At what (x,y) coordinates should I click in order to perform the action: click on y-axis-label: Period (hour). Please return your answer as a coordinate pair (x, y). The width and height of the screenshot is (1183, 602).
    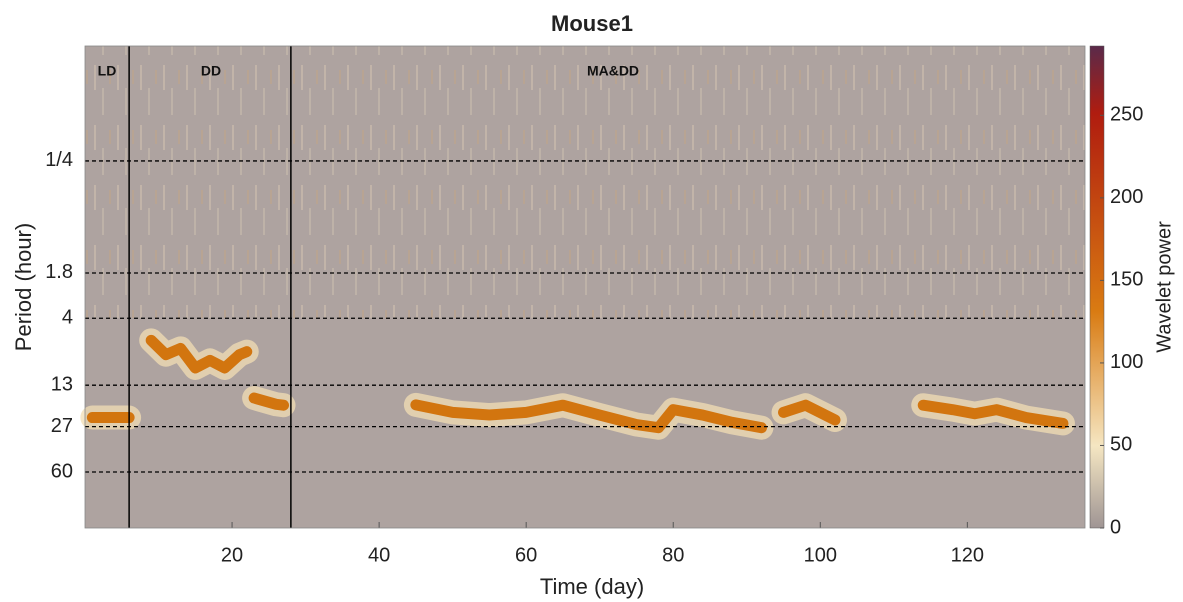
    Looking at the image, I should click on (23, 287).